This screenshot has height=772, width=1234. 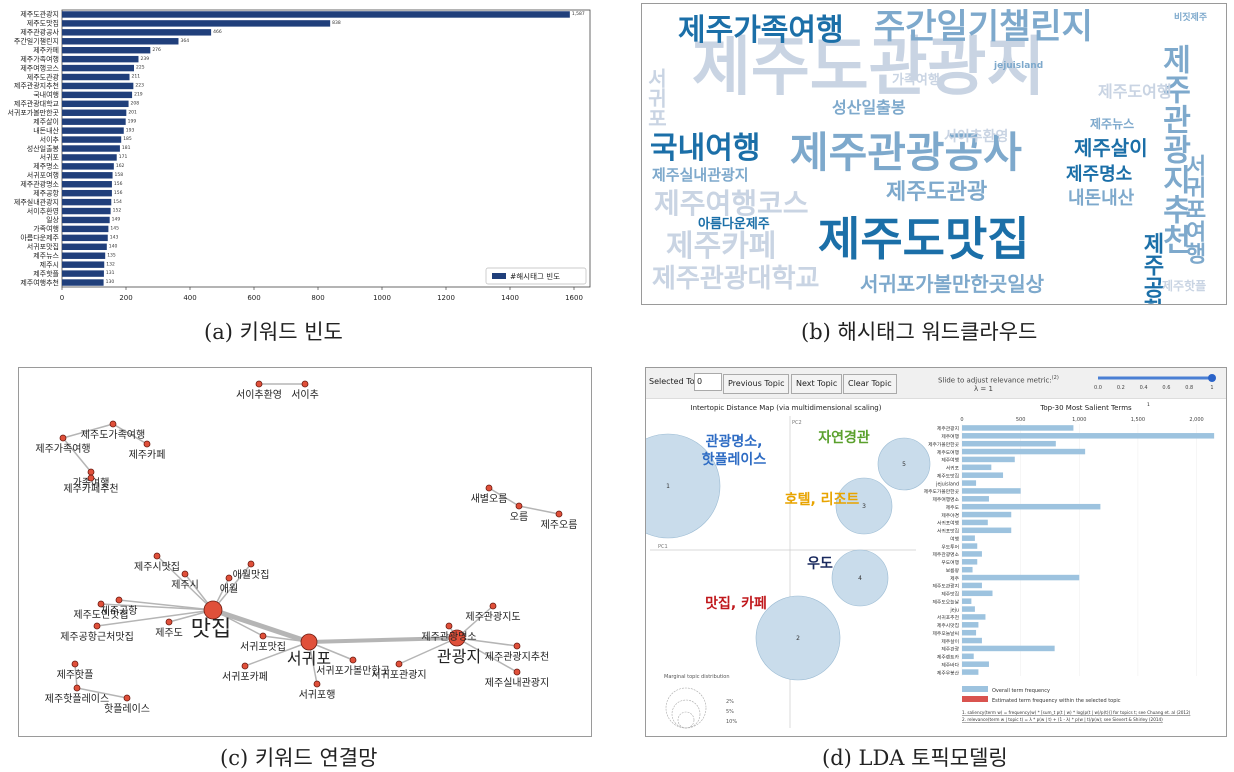 I want to click on network-node-label: 제주핫플레이스, so click(x=77, y=699).